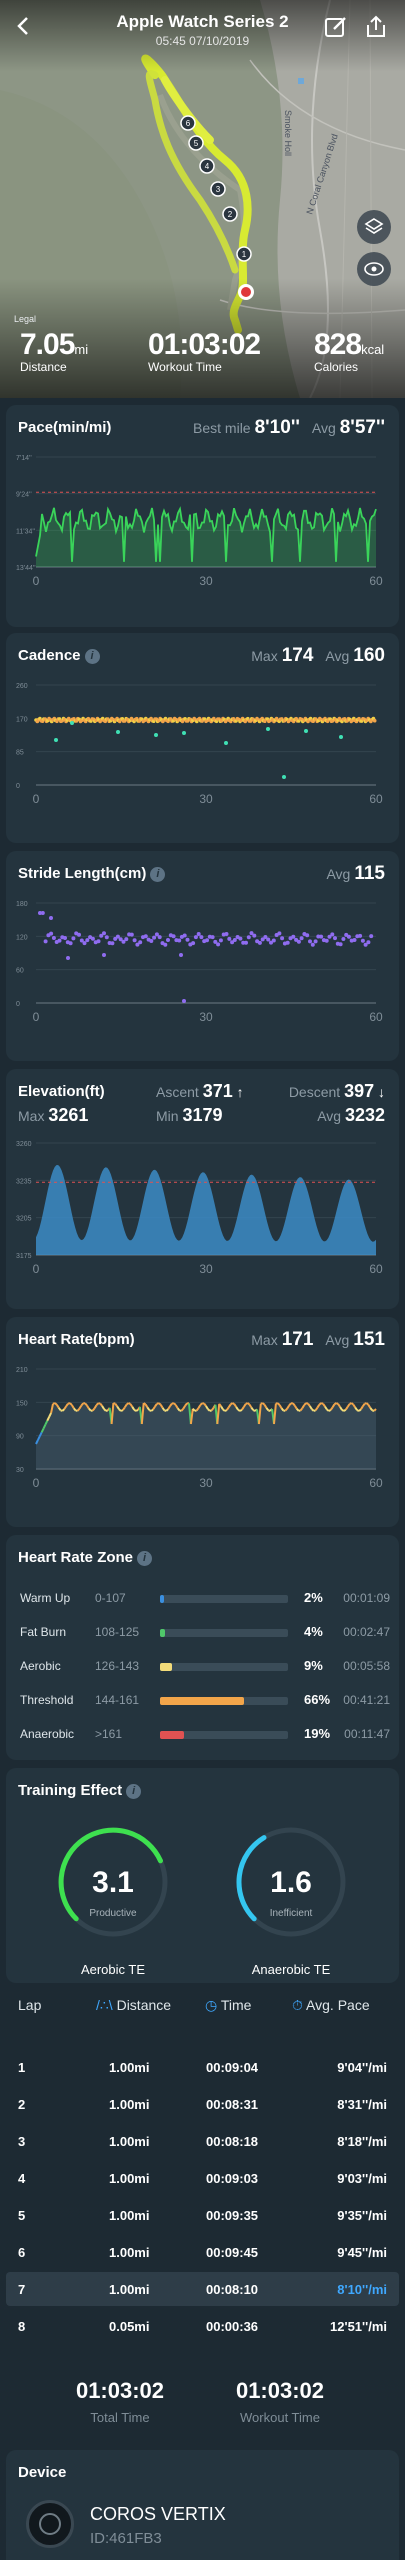 The image size is (405, 2560). I want to click on lap-row: 2 1.00mi 00:08:31 8'31''/mi, so click(202, 2104).